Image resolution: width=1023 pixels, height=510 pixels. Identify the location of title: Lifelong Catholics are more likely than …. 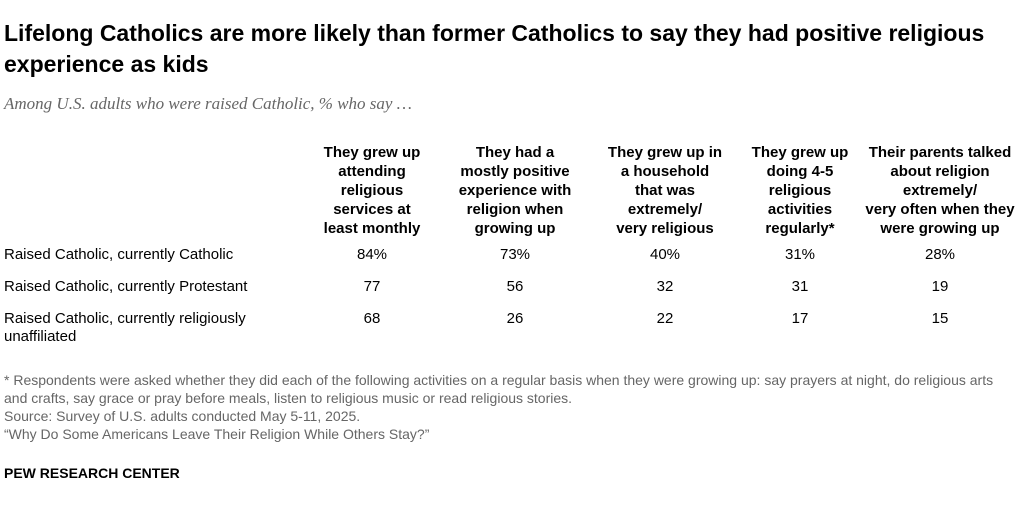
(494, 48).